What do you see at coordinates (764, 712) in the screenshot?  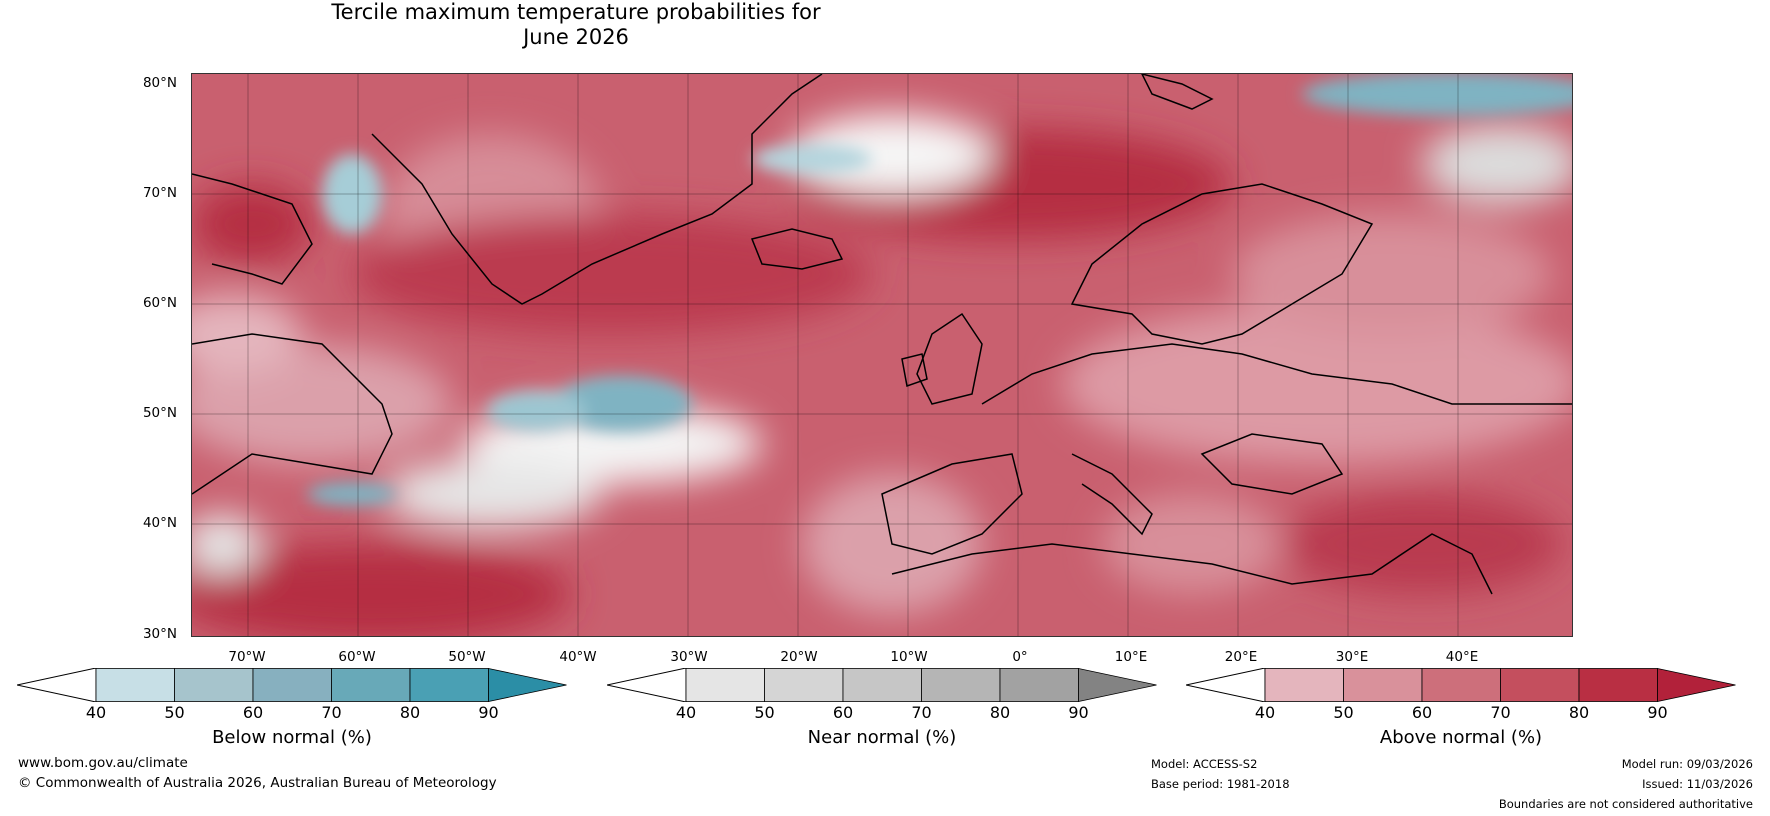 I see `near-tick-50: 50` at bounding box center [764, 712].